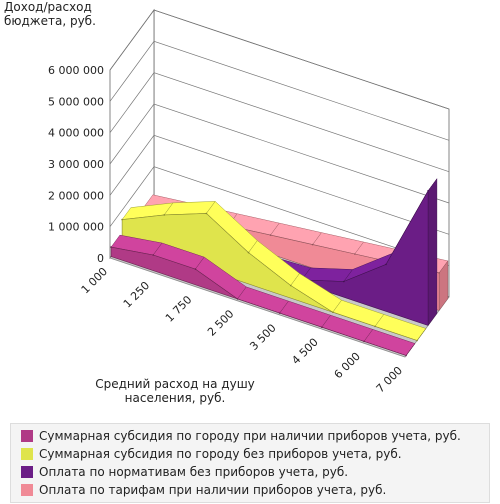  Describe the element at coordinates (220, 322) in the screenshot. I see `x-tick-label: 2 500` at that location.